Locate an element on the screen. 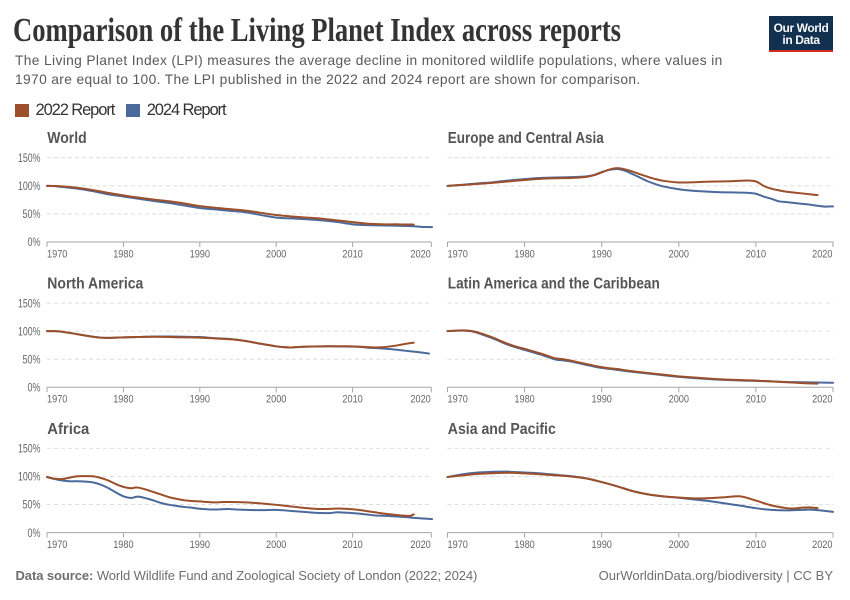 The width and height of the screenshot is (850, 600). svg-text: Europe and Central Asia is located at coordinates (526, 138).